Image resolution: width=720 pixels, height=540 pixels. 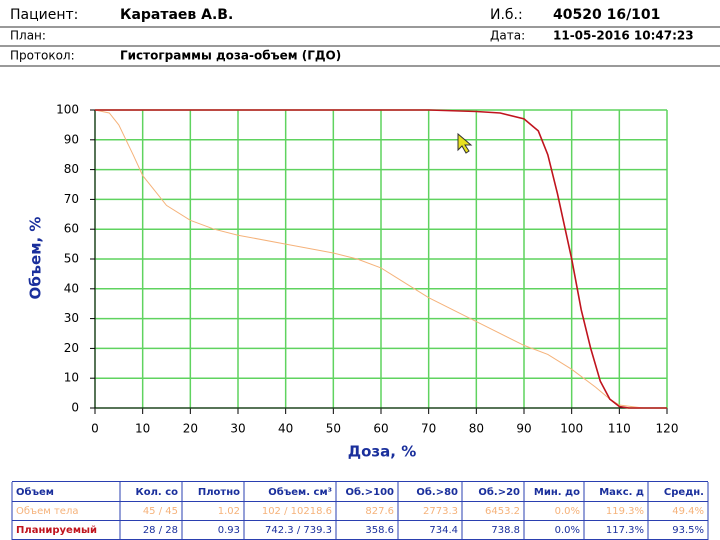 What do you see at coordinates (157, 492) in the screenshot?
I see `table-header: Кол. со` at bounding box center [157, 492].